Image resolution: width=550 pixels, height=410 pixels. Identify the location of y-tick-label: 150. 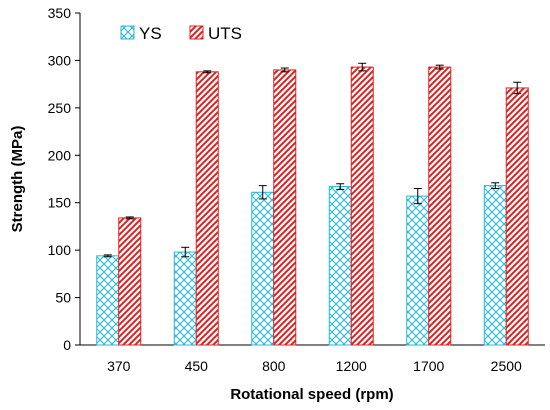
(60, 203).